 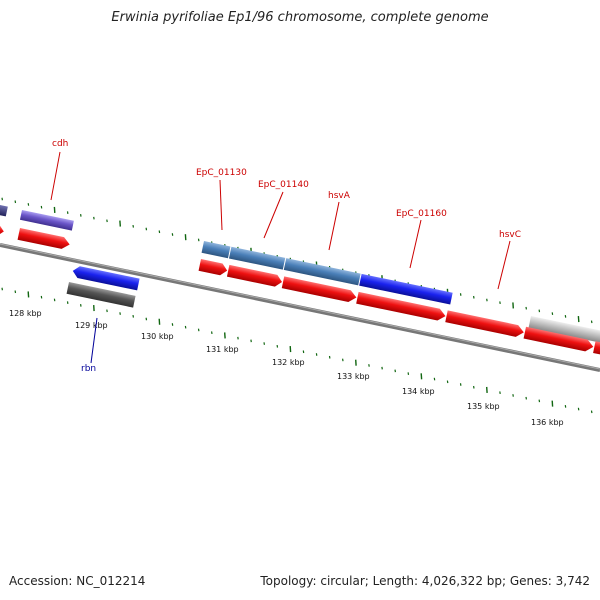 What do you see at coordinates (91, 325) in the screenshot?
I see `scale-label: 129 kbp` at bounding box center [91, 325].